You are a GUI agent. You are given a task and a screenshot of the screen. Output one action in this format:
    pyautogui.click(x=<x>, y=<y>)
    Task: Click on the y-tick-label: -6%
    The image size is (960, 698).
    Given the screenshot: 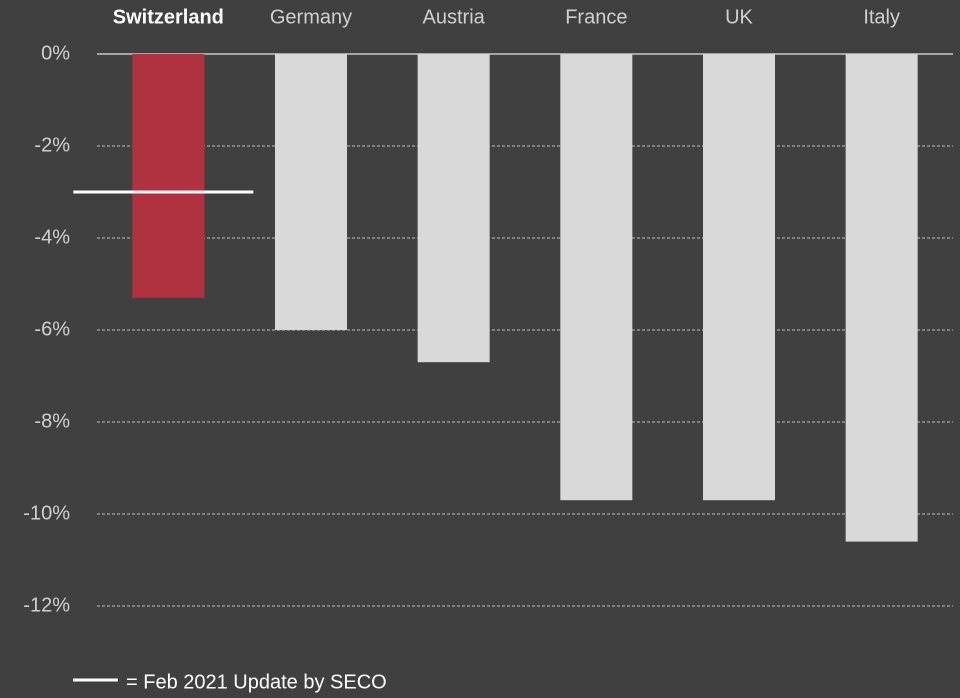 What is the action you would take?
    pyautogui.click(x=52, y=329)
    